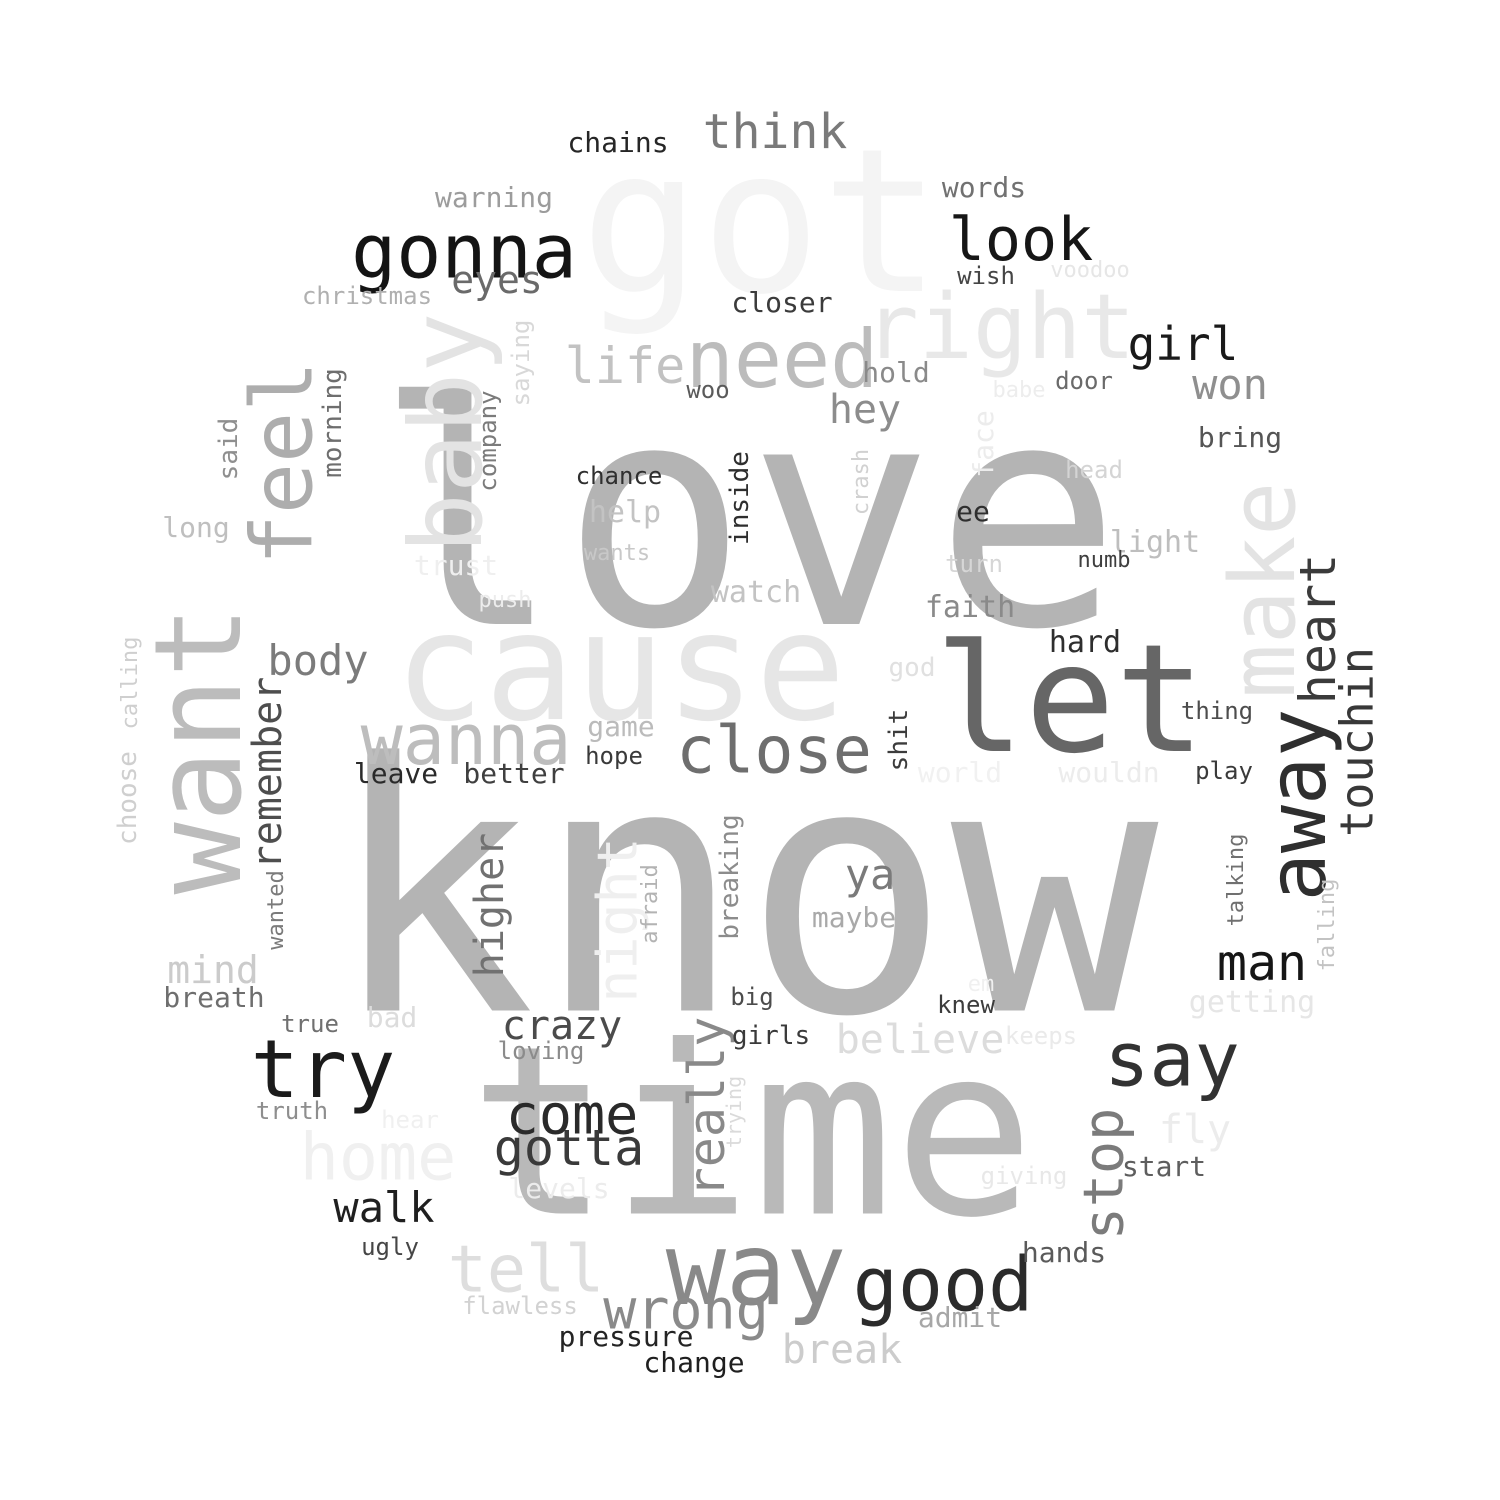 The image size is (1500, 1500). Describe the element at coordinates (1041, 1036) in the screenshot. I see `word-keeps: keeps` at that location.